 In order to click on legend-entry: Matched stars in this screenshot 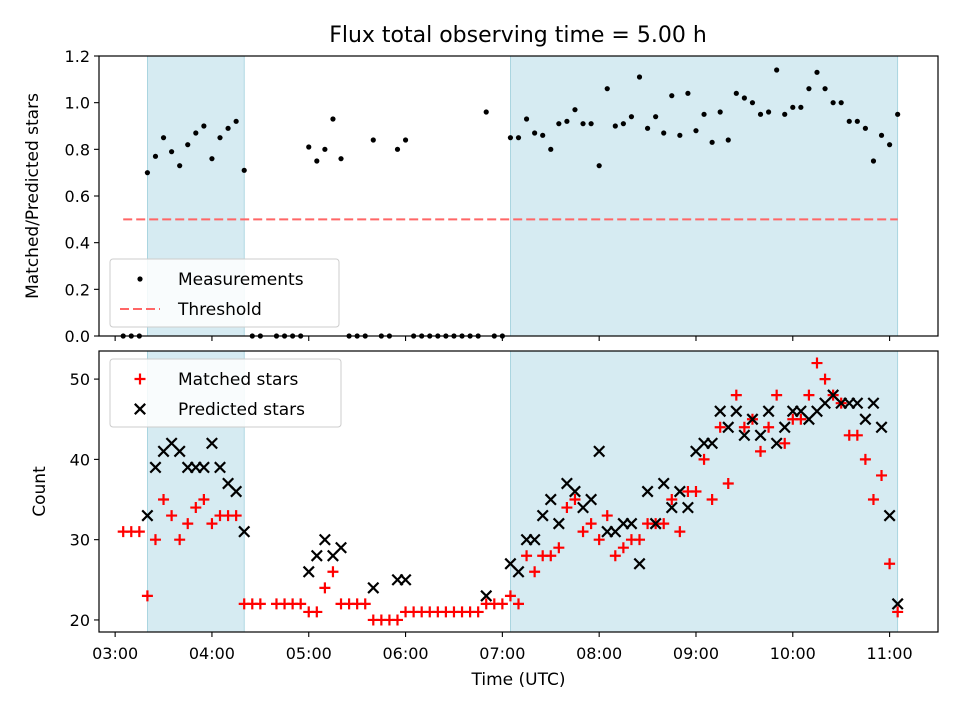, I will do `click(216, 380)`.